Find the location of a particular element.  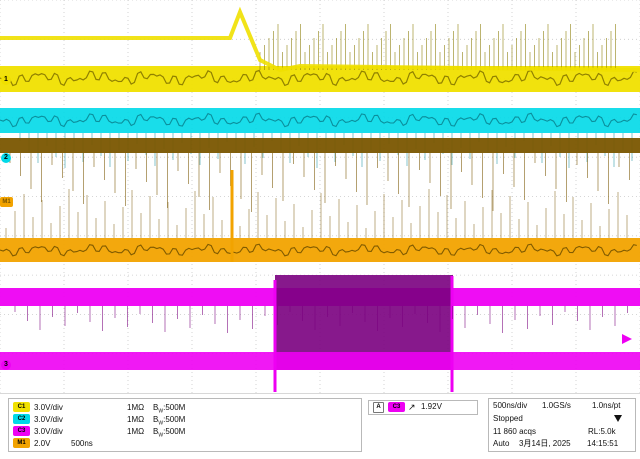

yellow-transition-trace is located at coordinates (320, 39).